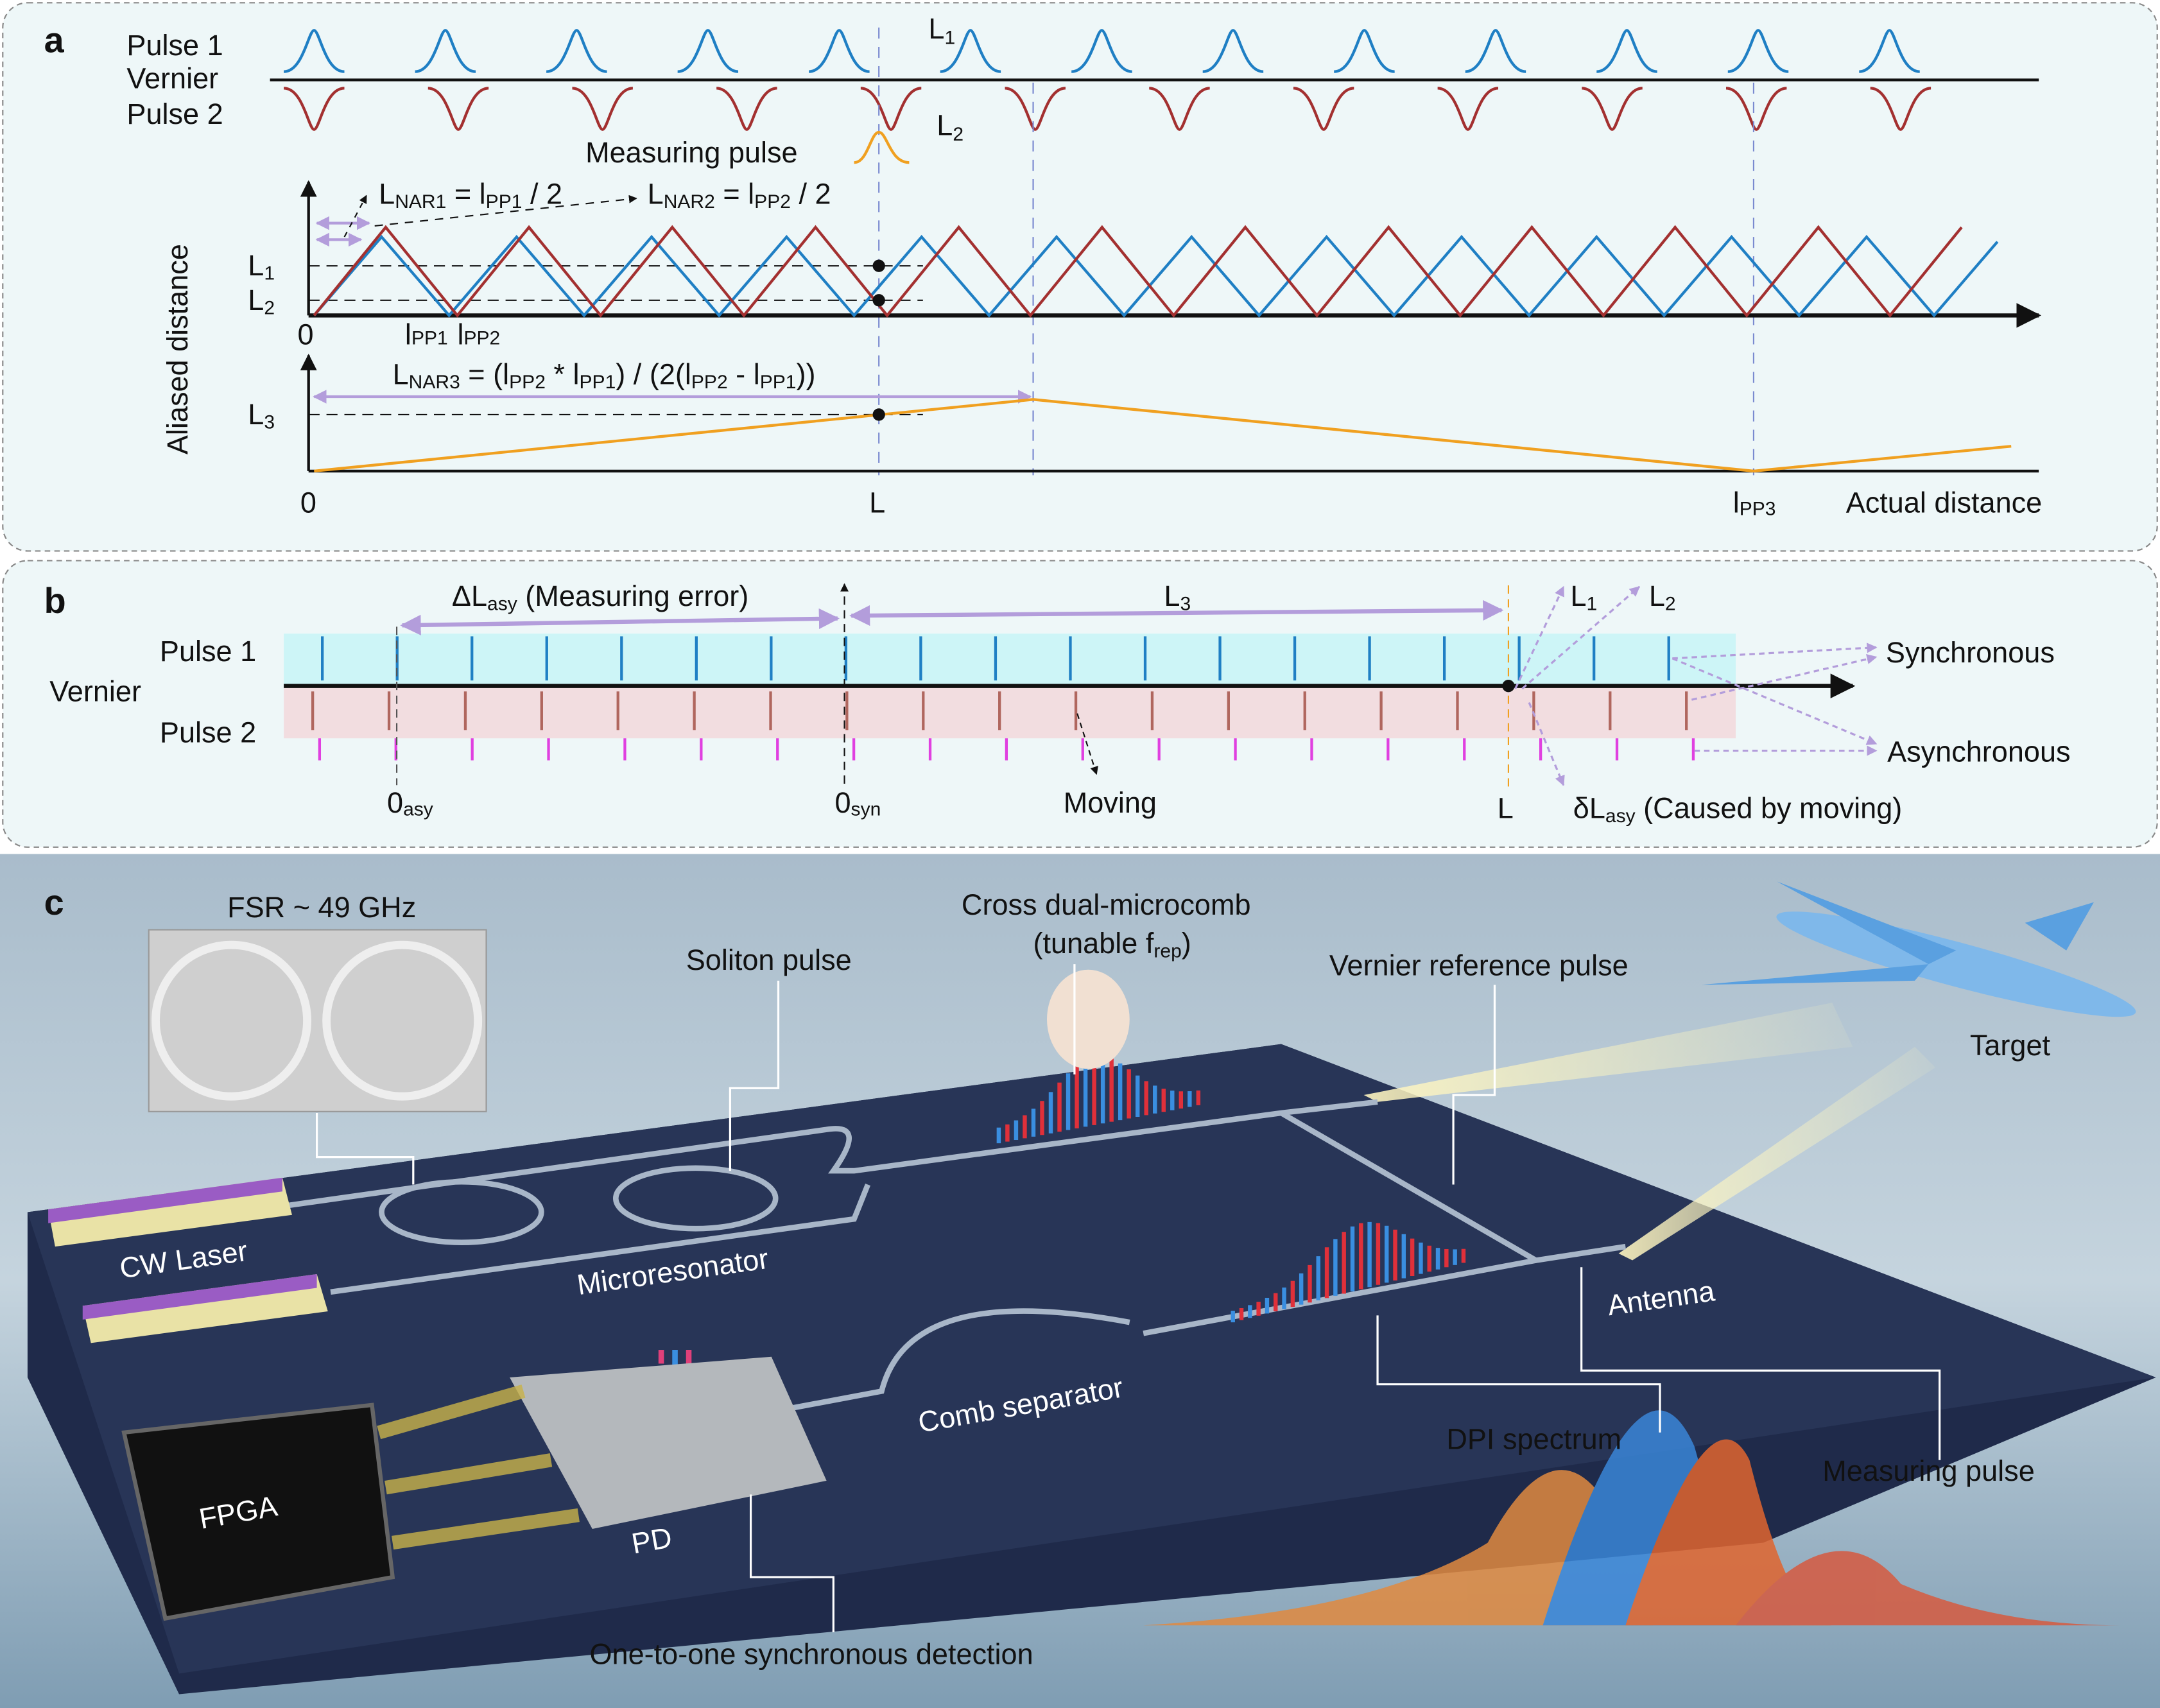 The height and width of the screenshot is (1708, 2160). What do you see at coordinates (54, 902) in the screenshot?
I see `panel-c-letter: c` at bounding box center [54, 902].